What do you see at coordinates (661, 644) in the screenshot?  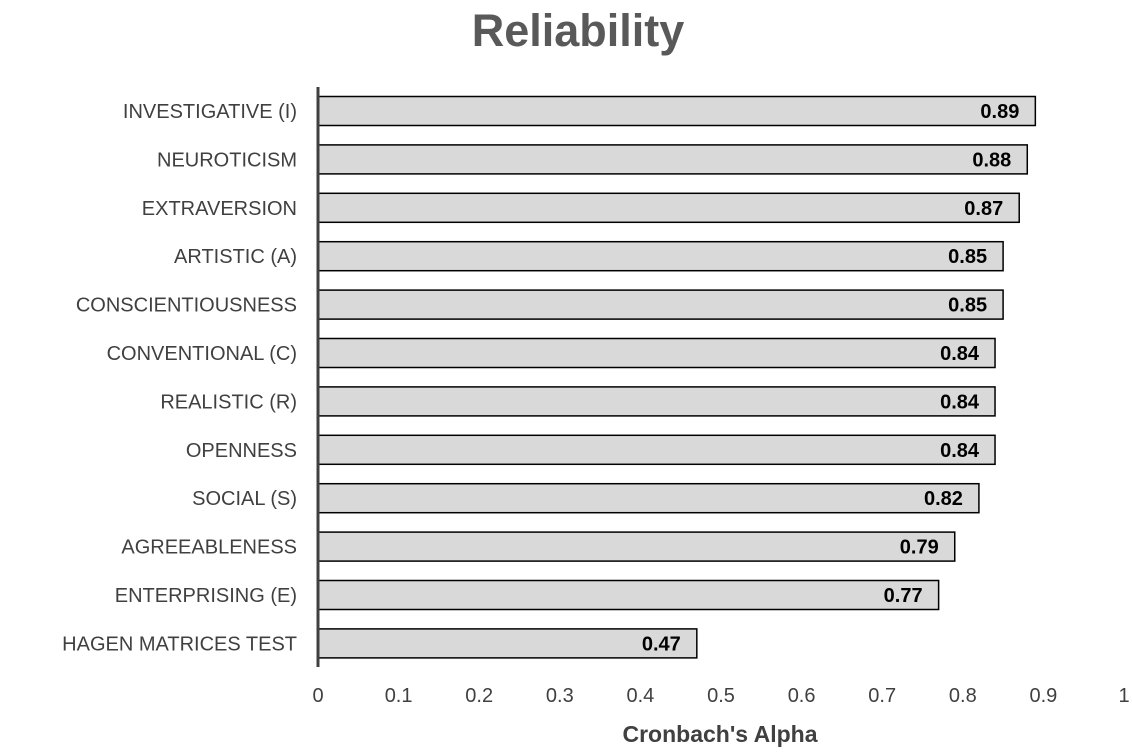 I see `data-label: 0.47` at bounding box center [661, 644].